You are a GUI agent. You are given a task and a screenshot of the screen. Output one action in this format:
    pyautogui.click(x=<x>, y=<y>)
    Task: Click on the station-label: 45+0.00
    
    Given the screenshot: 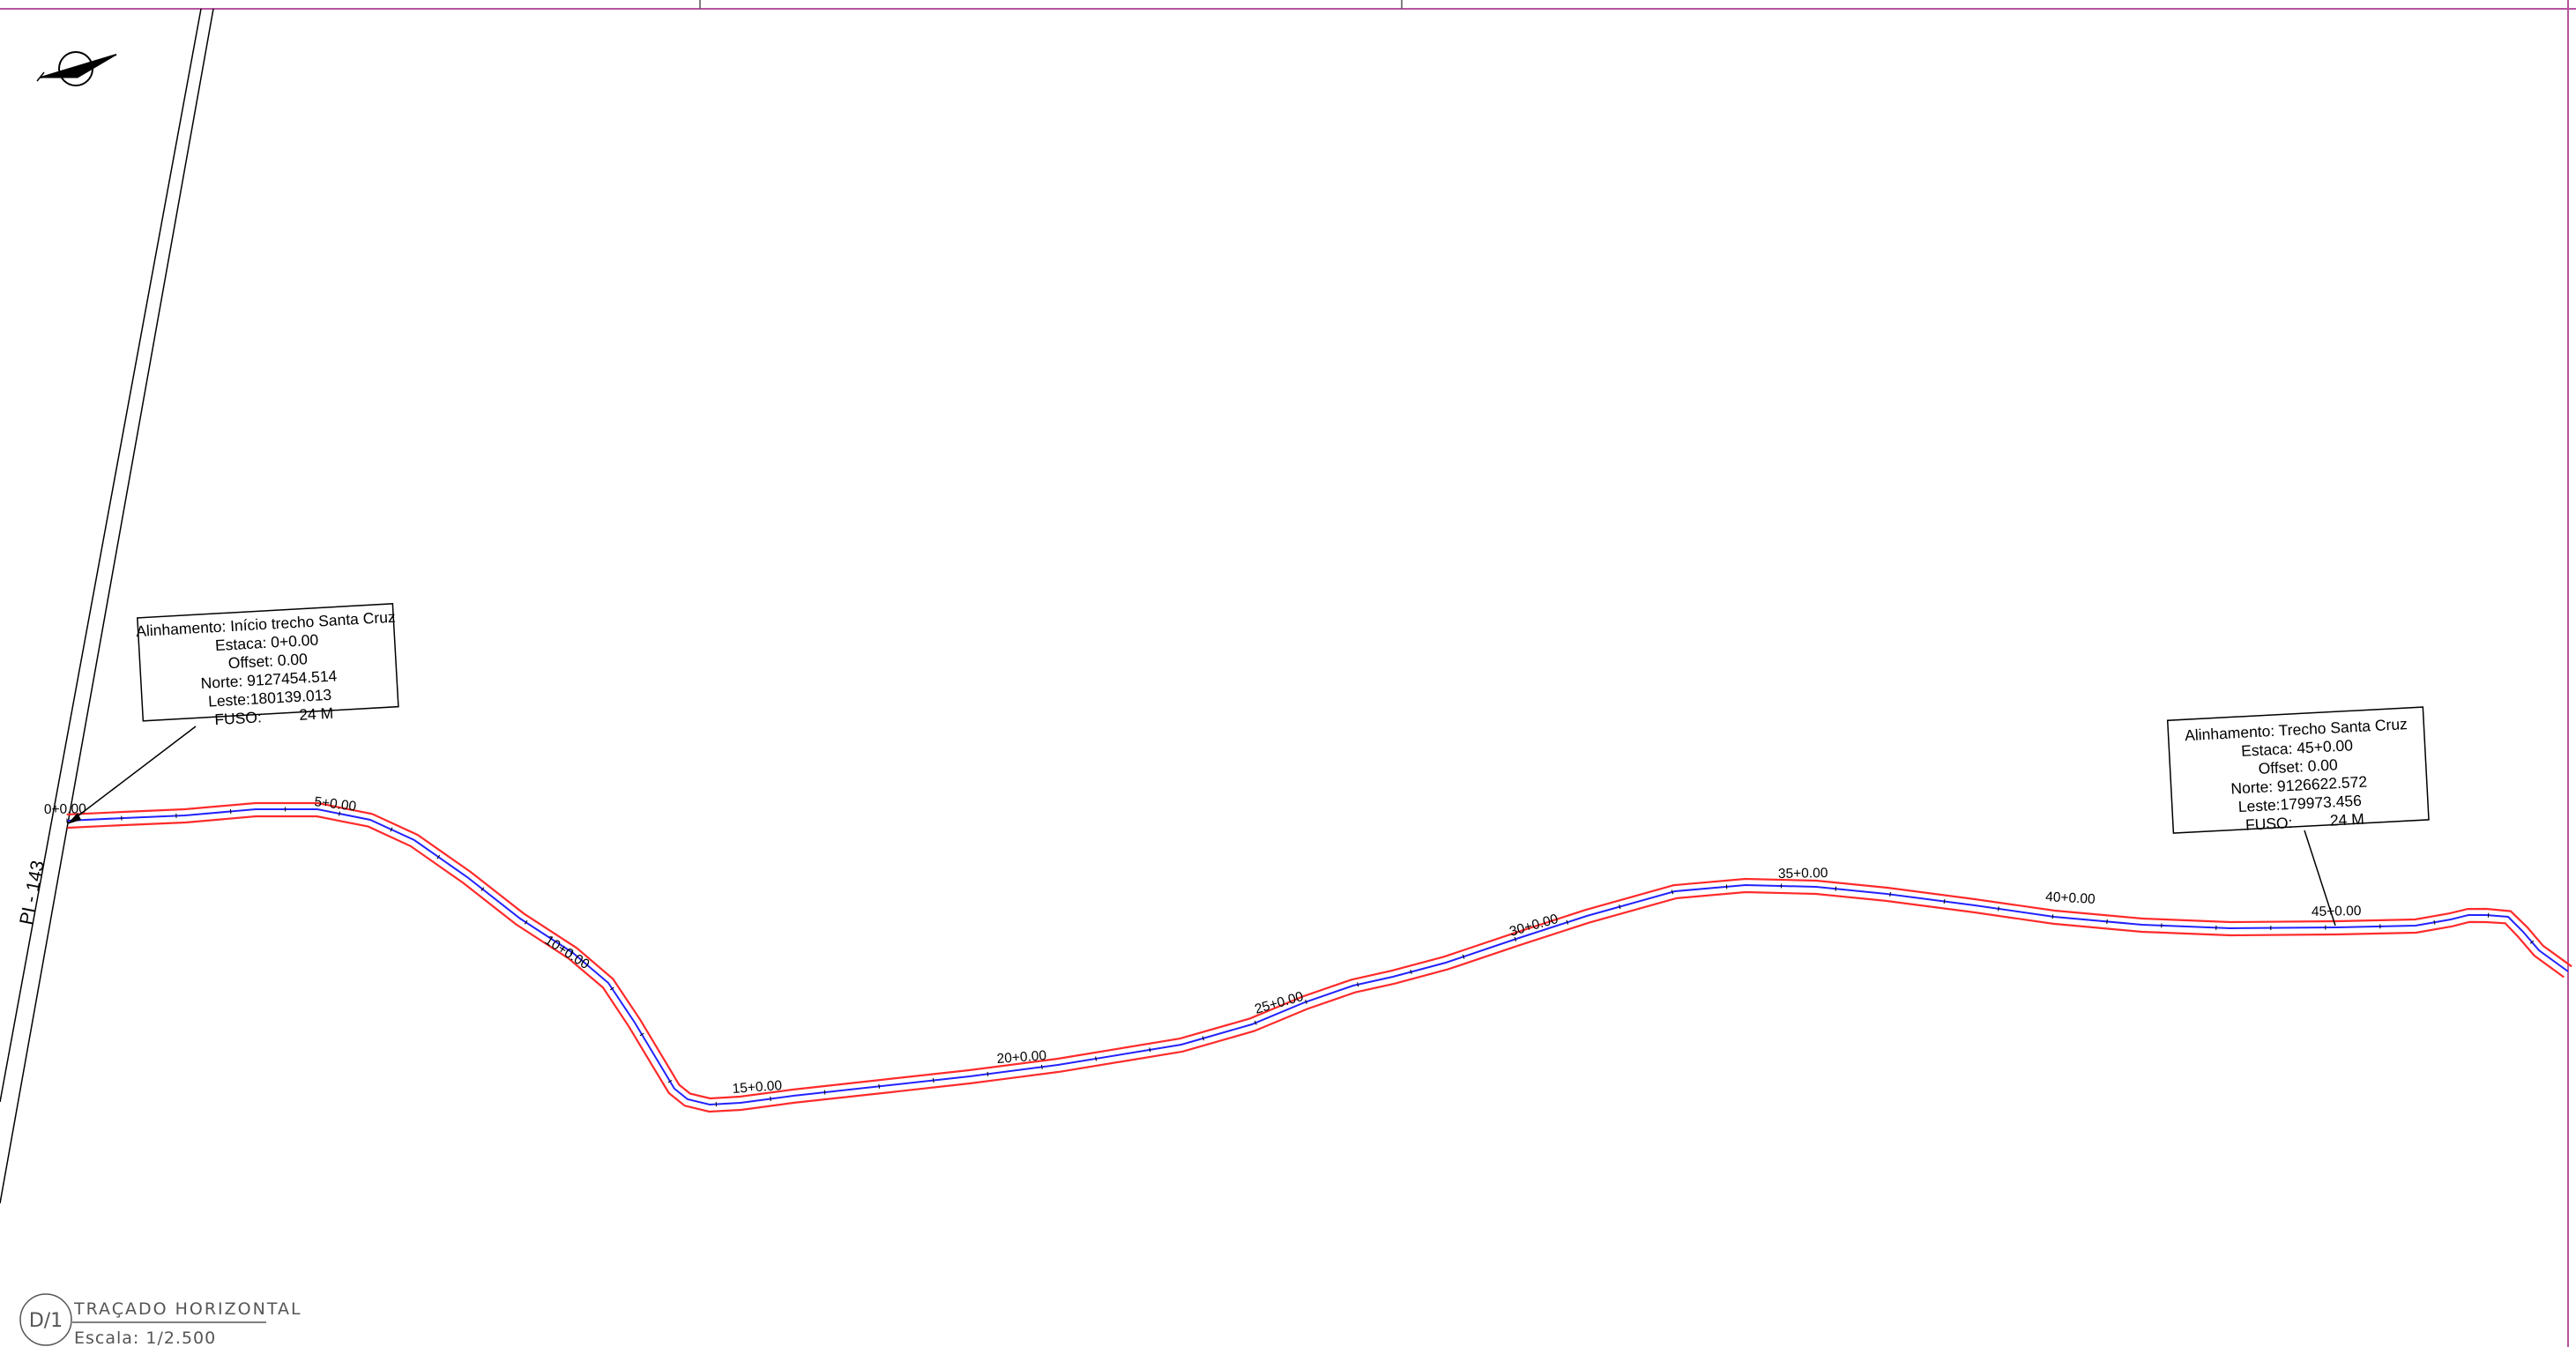 What is the action you would take?
    pyautogui.click(x=2337, y=912)
    